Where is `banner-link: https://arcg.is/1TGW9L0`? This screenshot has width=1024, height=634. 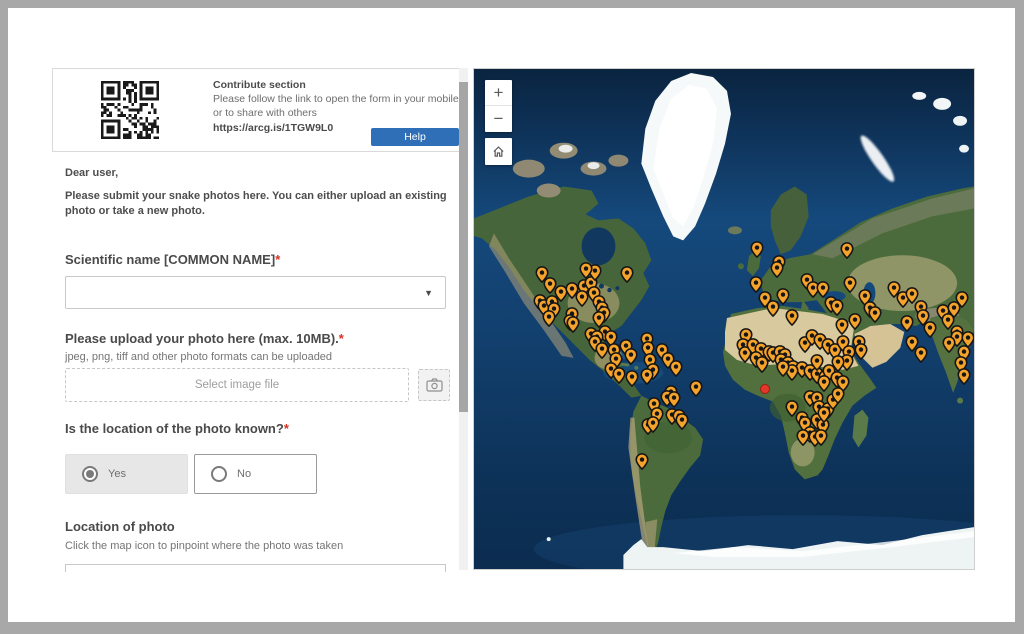
banner-link: https://arcg.is/1TGW9L0 is located at coordinates (273, 127).